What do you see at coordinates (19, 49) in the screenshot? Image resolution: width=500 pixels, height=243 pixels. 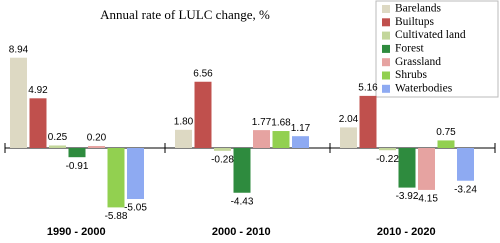 I see `data-label: 8.94` at bounding box center [19, 49].